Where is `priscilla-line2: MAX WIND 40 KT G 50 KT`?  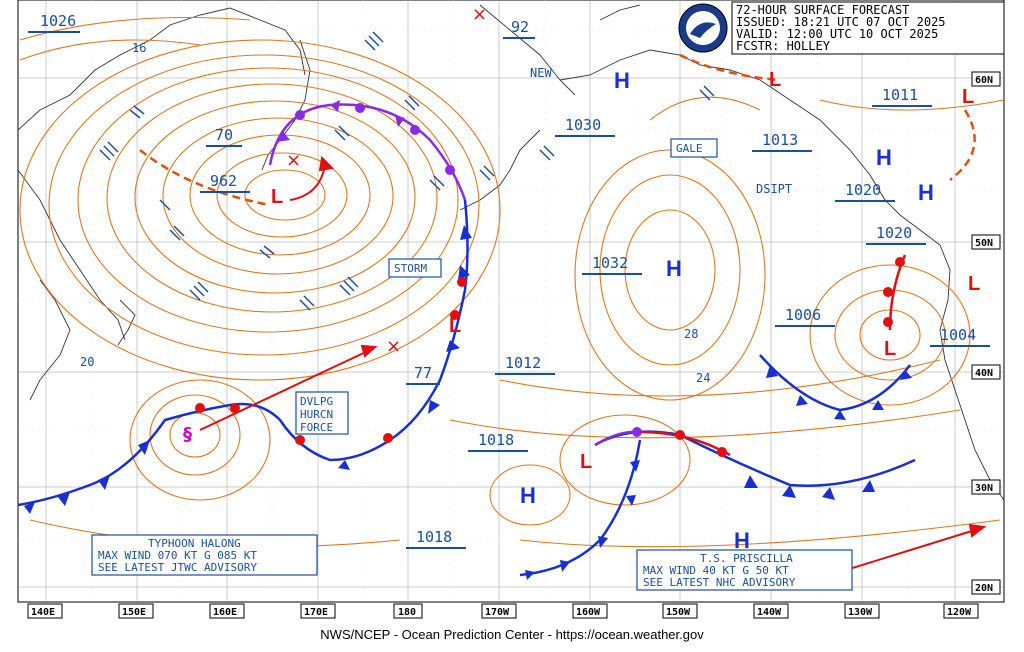 priscilla-line2: MAX WIND 40 KT G 50 KT is located at coordinates (716, 570).